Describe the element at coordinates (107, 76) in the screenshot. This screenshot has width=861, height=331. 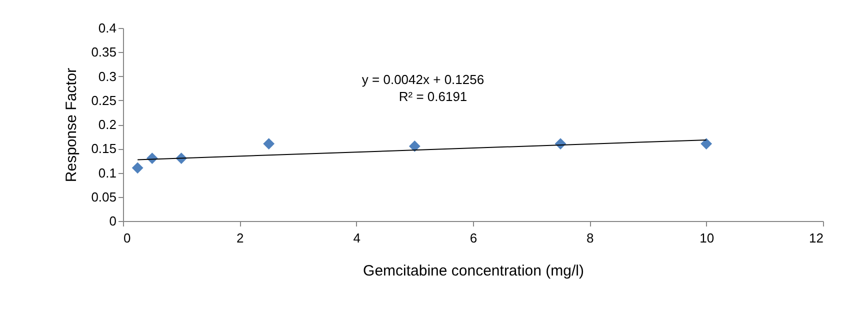
I see `y-tick-label: 0.3` at that location.